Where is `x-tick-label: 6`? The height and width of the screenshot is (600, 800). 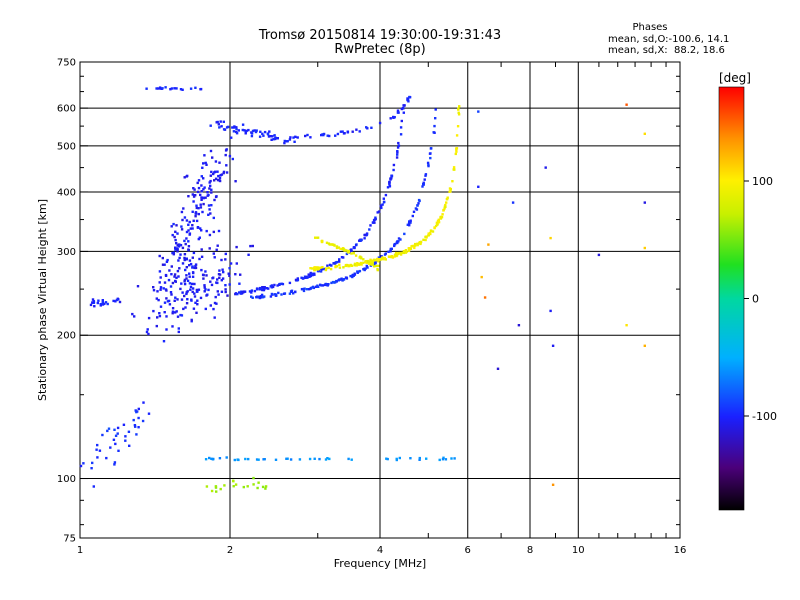 x-tick-label: 6 is located at coordinates (468, 550).